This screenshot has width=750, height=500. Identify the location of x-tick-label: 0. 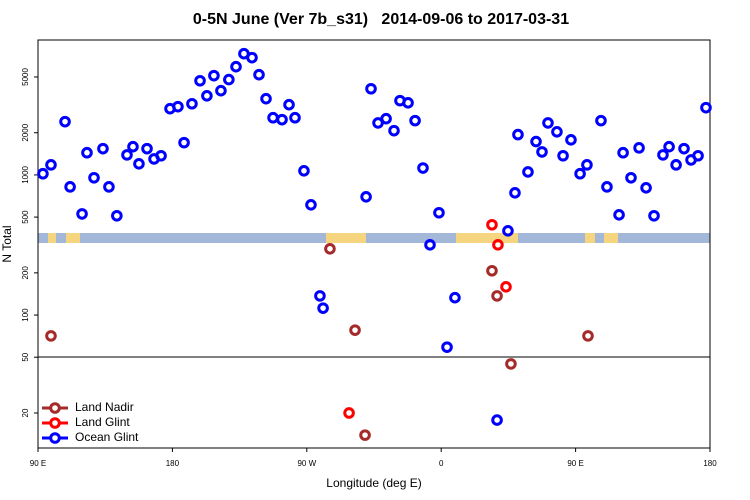
(441, 463).